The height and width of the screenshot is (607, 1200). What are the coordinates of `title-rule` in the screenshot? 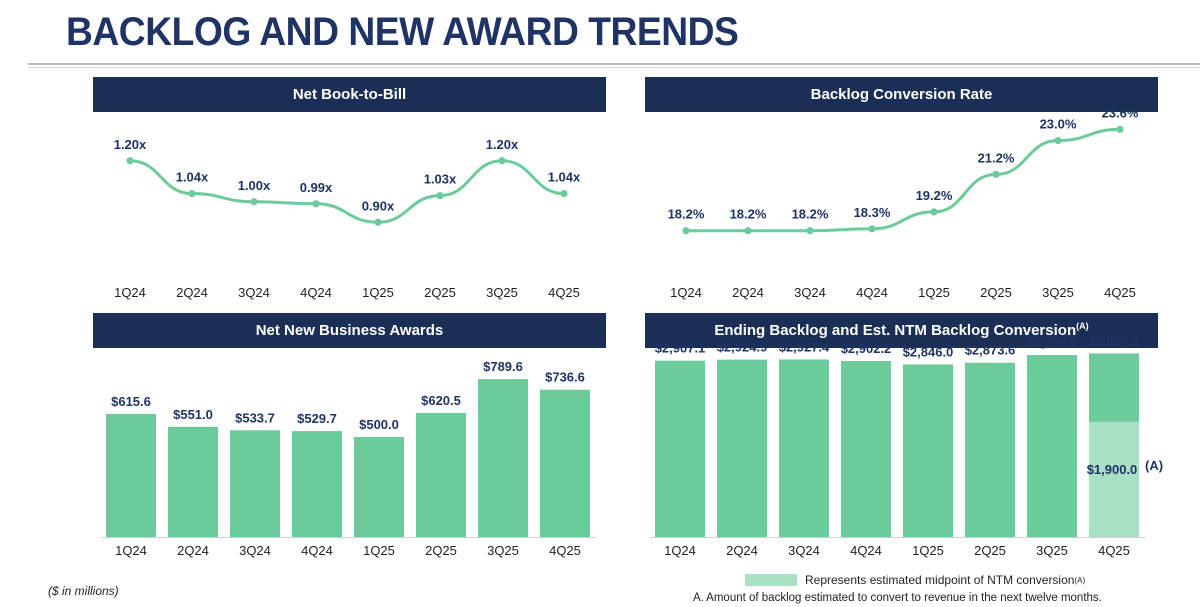 It's located at (614, 64).